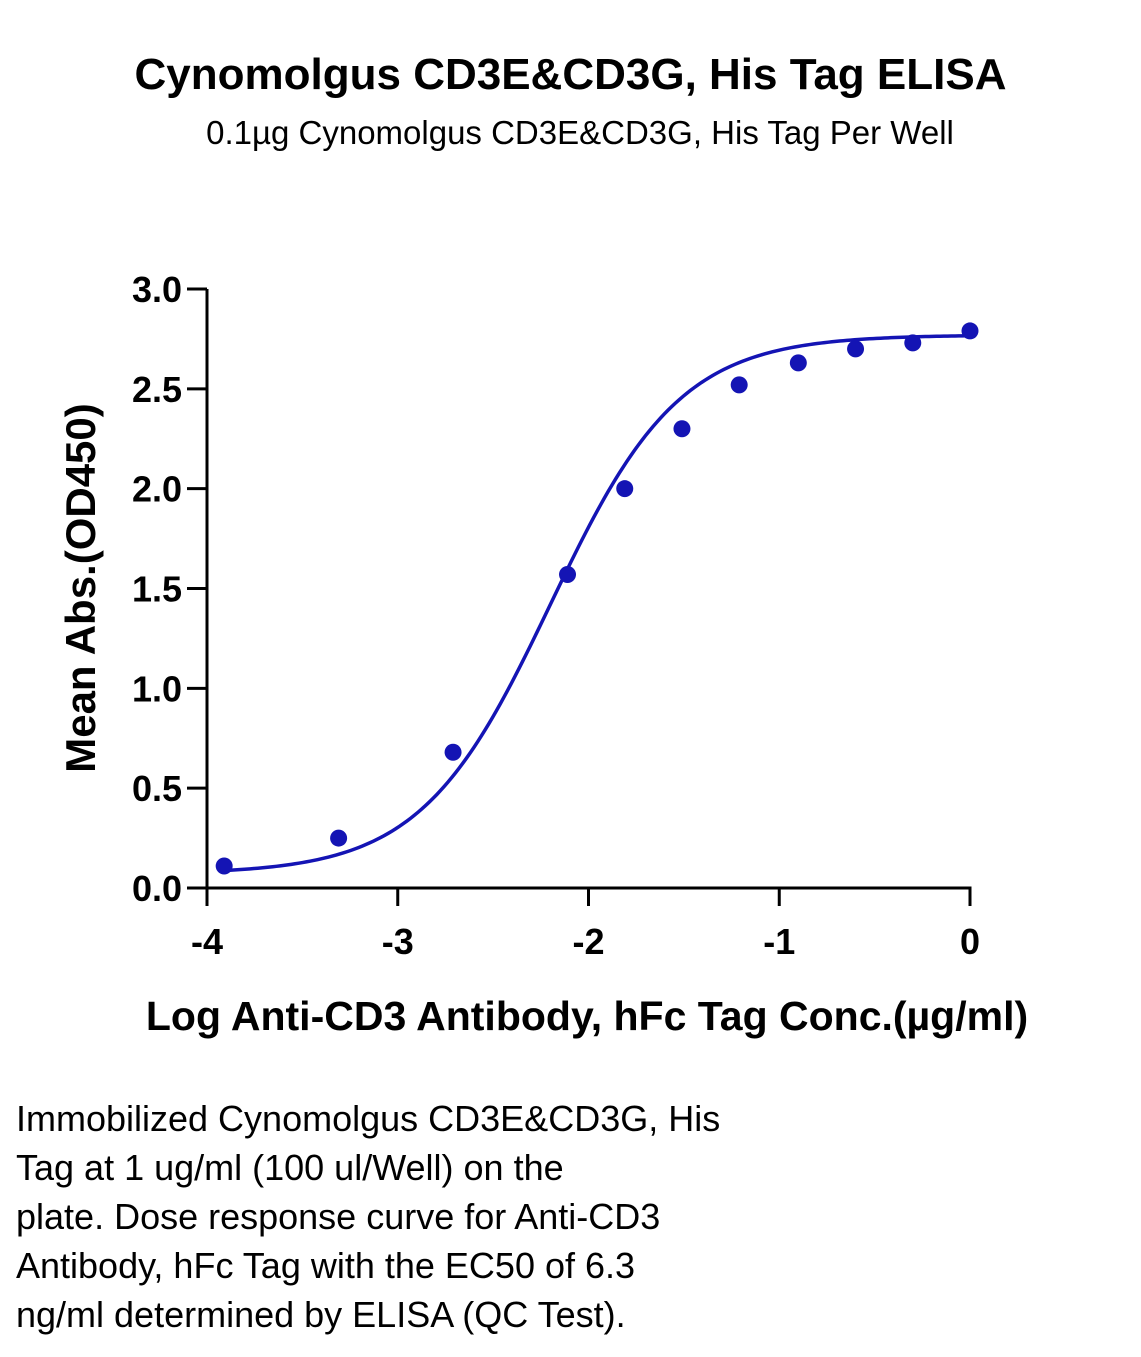 Image resolution: width=1141 pixels, height=1357 pixels. I want to click on y-tick-label: 0.0, so click(157, 888).